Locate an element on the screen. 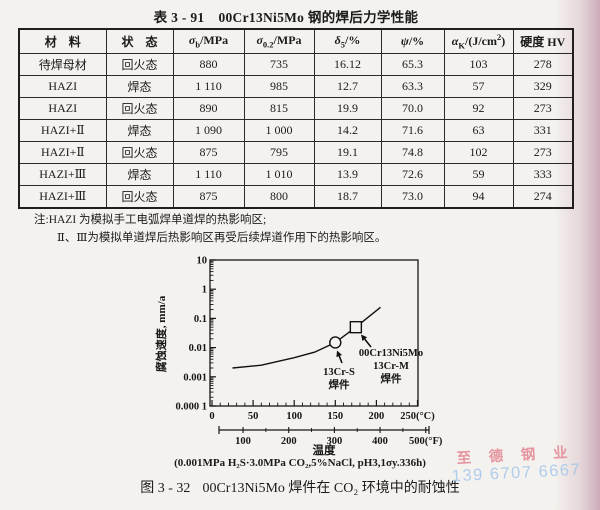 The image size is (600, 510). svg-text: 0.000 1 is located at coordinates (192, 407).